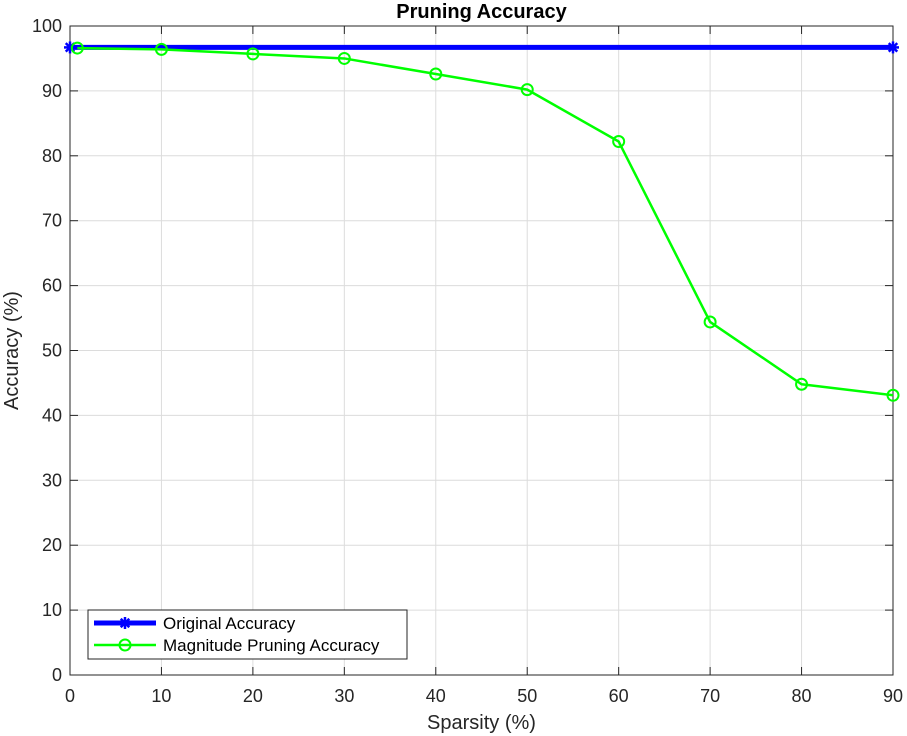 This screenshot has height=736, width=907. Describe the element at coordinates (710, 696) in the screenshot. I see `x-tick-label: 70` at that location.